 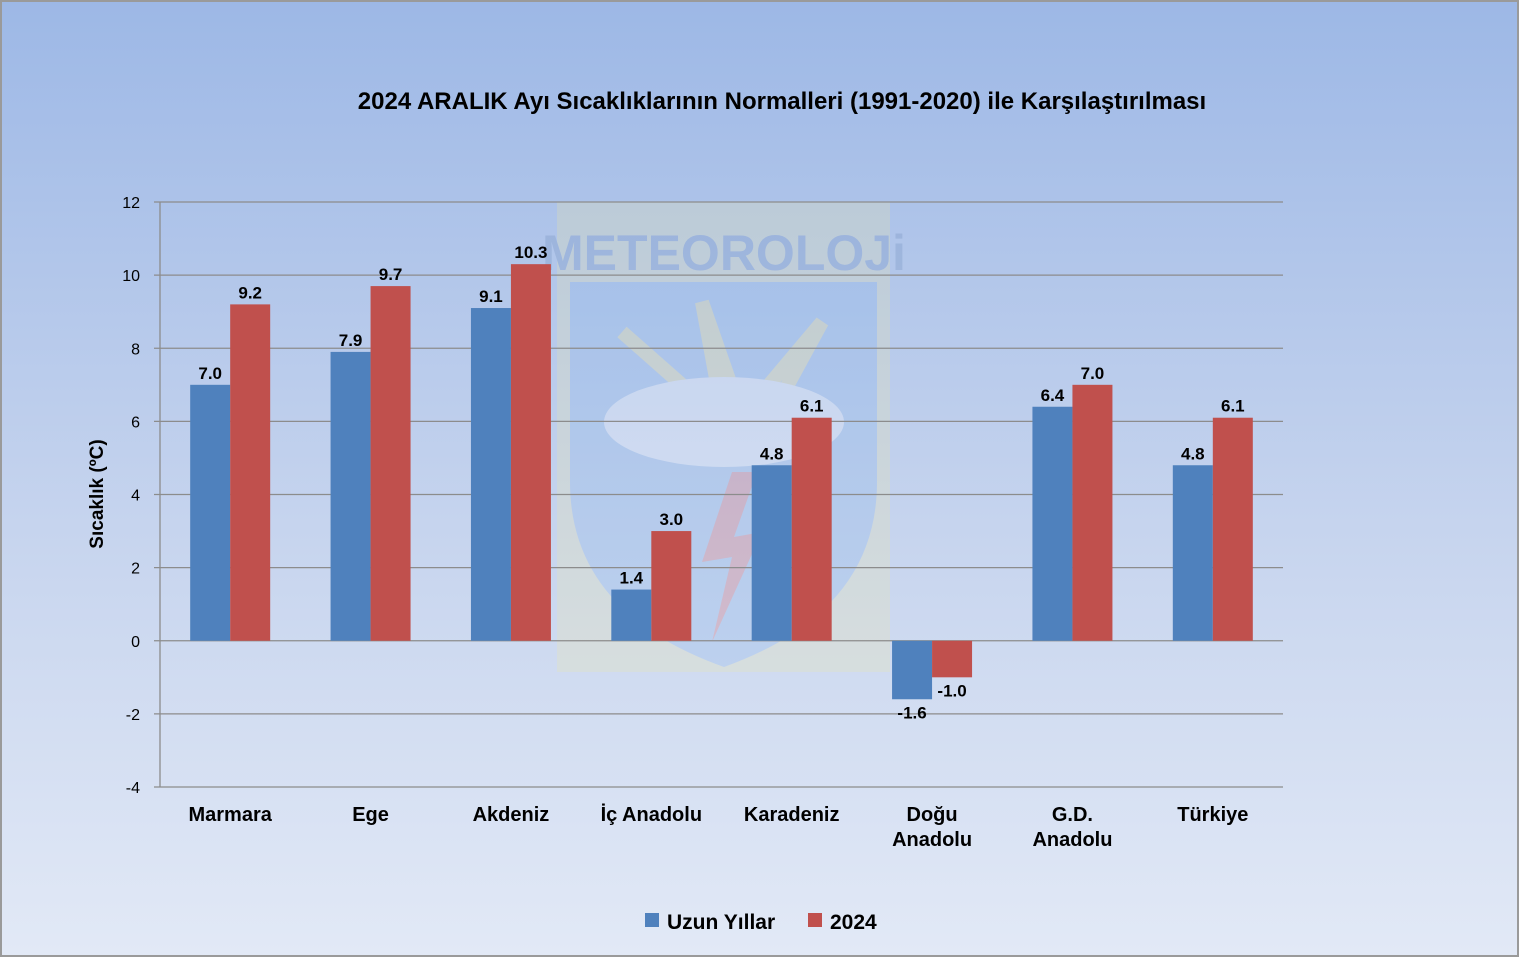 I want to click on y-tick-label: 4, so click(x=135, y=496).